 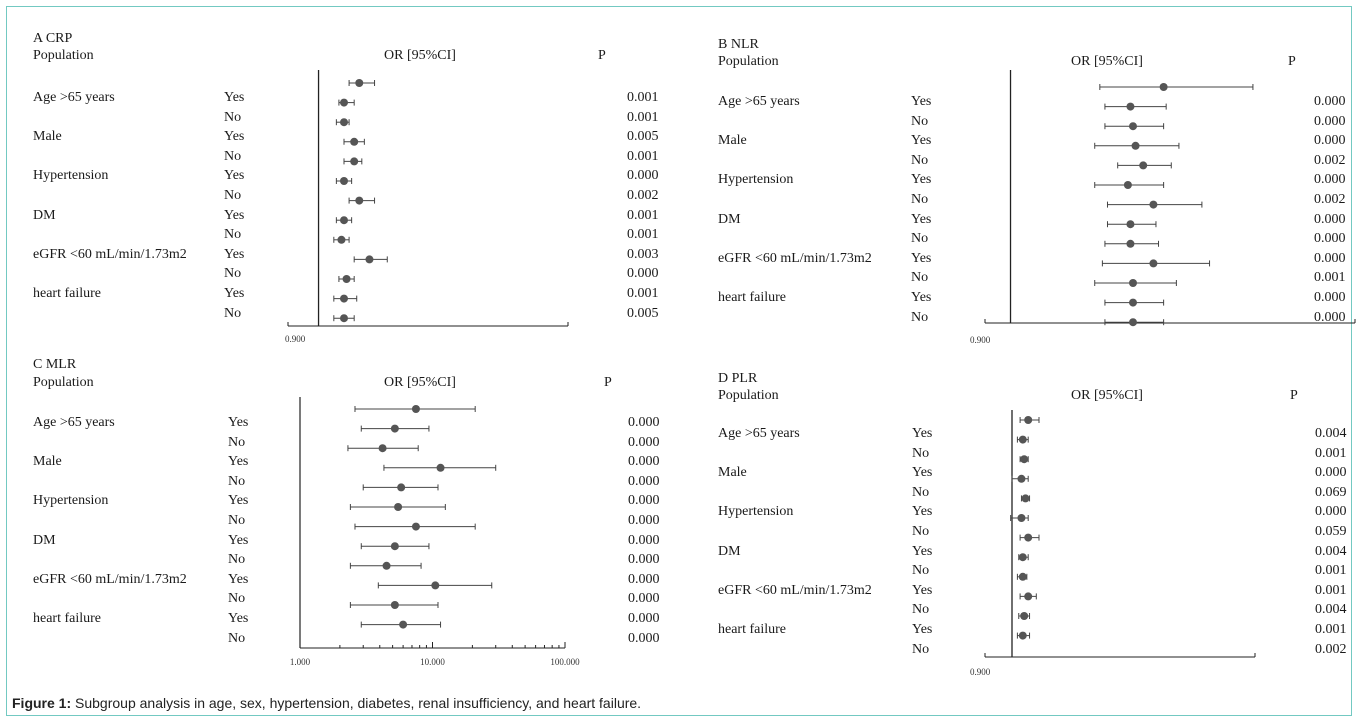 I want to click on panel-title: B NLR, so click(x=738, y=44).